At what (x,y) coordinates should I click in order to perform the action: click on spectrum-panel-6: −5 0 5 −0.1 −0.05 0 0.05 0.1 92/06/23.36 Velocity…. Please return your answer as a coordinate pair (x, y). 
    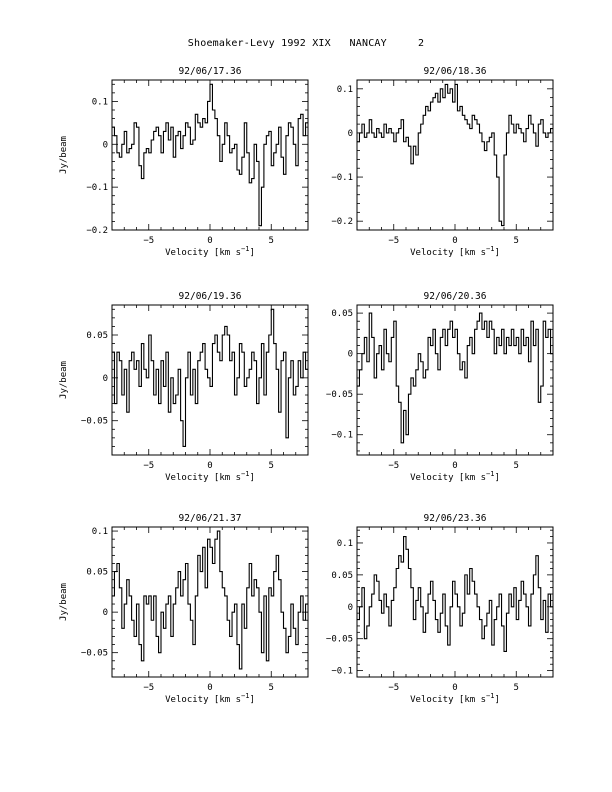
    Looking at the image, I should click on (440, 609).